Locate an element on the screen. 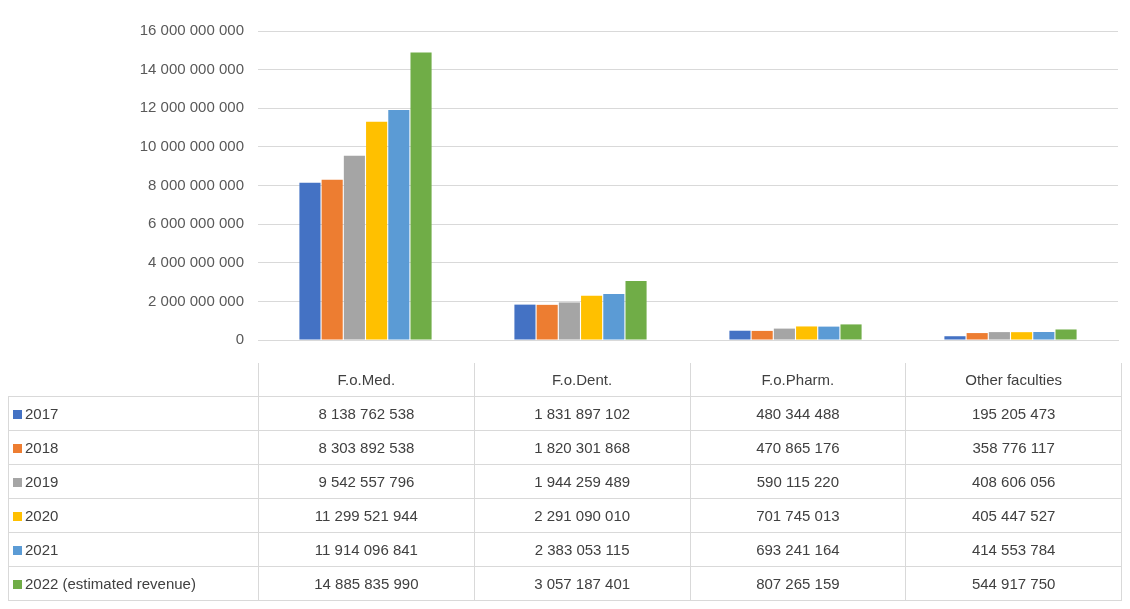 The height and width of the screenshot is (609, 1130). data-label: 480 344 488 is located at coordinates (798, 413).